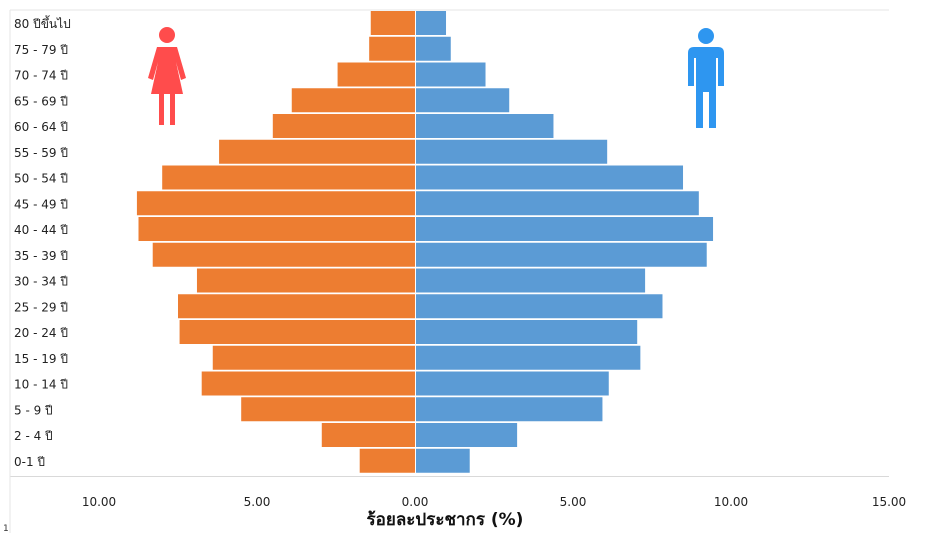 This screenshot has height=533, width=925. Describe the element at coordinates (41, 50) in the screenshot. I see `category-label: 75 - 79 ปี` at that location.